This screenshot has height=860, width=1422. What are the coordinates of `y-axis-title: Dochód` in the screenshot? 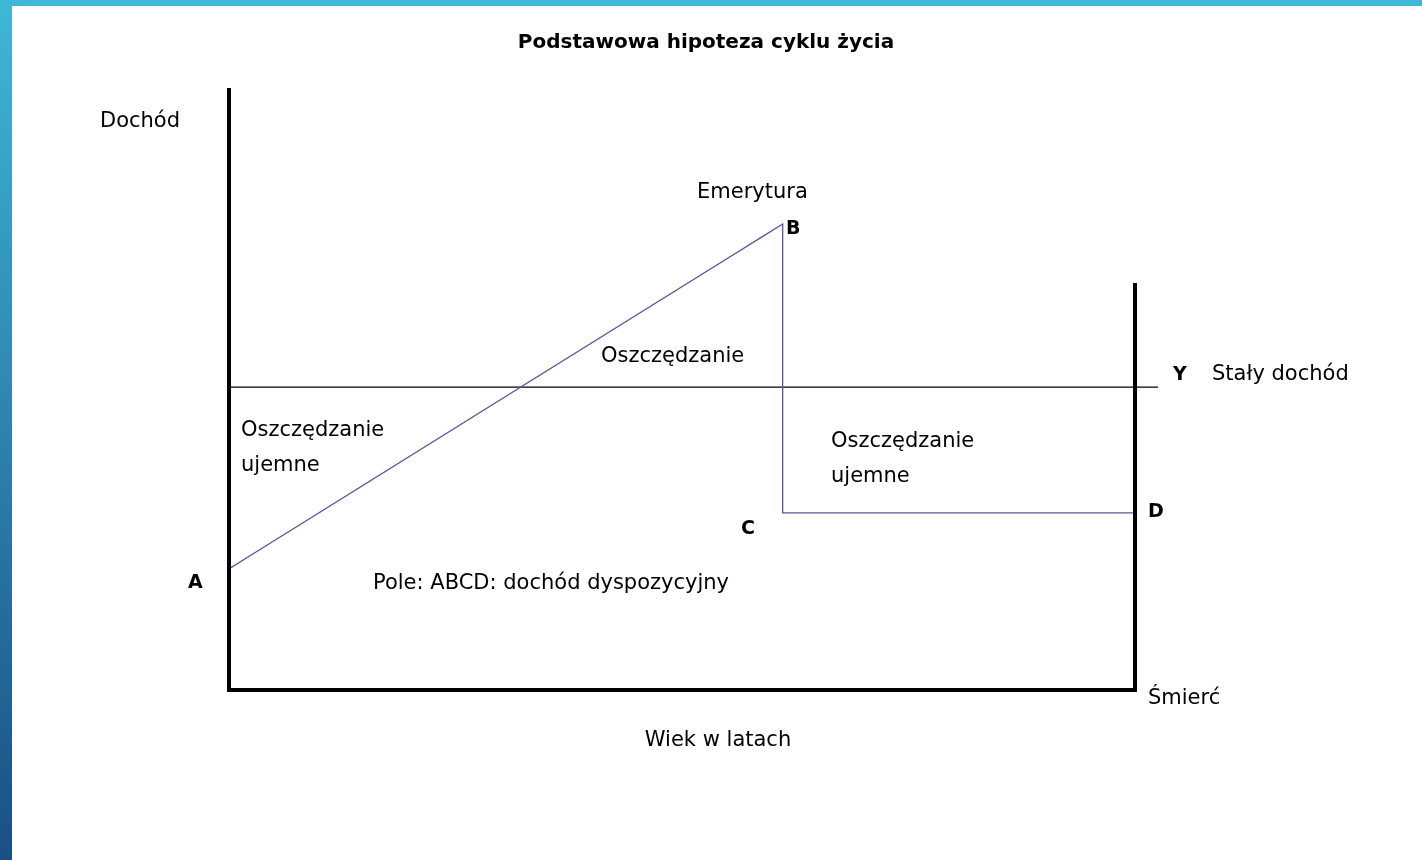 It's located at (140, 120).